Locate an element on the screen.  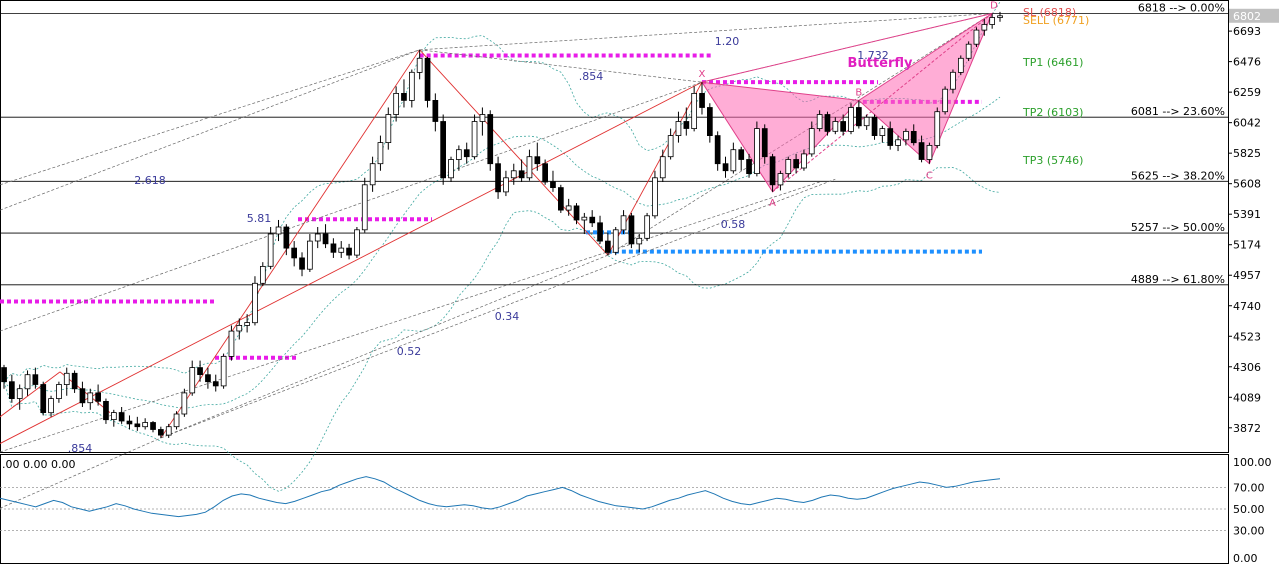
osc-axis-label: 30.00 is located at coordinates (1249, 531).